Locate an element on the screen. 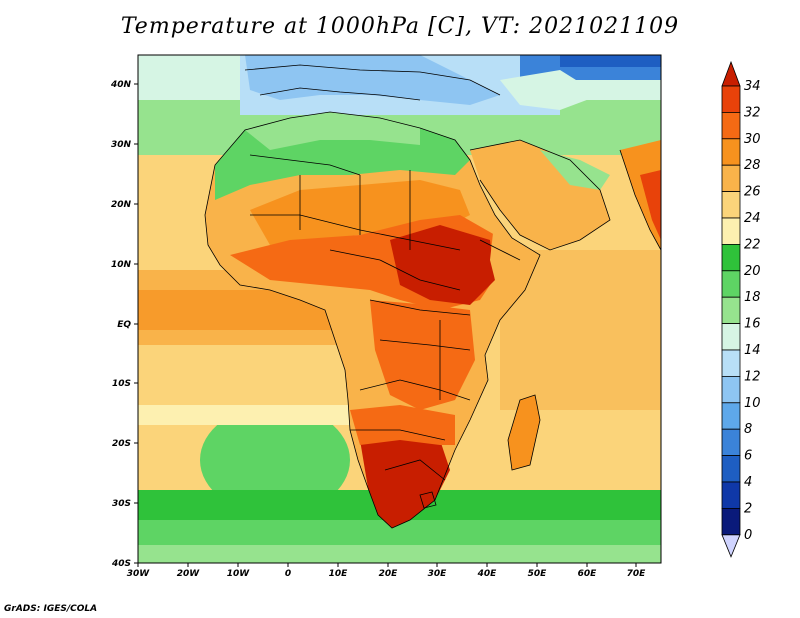  lat-label: 40S is located at coordinates (121, 564).